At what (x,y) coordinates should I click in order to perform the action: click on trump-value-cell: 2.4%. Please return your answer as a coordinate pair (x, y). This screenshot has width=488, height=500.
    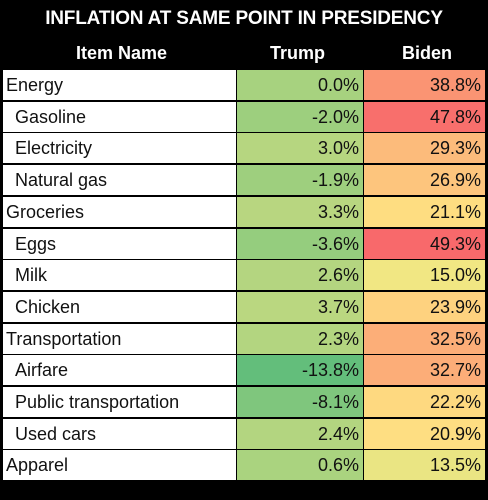
    Looking at the image, I should click on (300, 433).